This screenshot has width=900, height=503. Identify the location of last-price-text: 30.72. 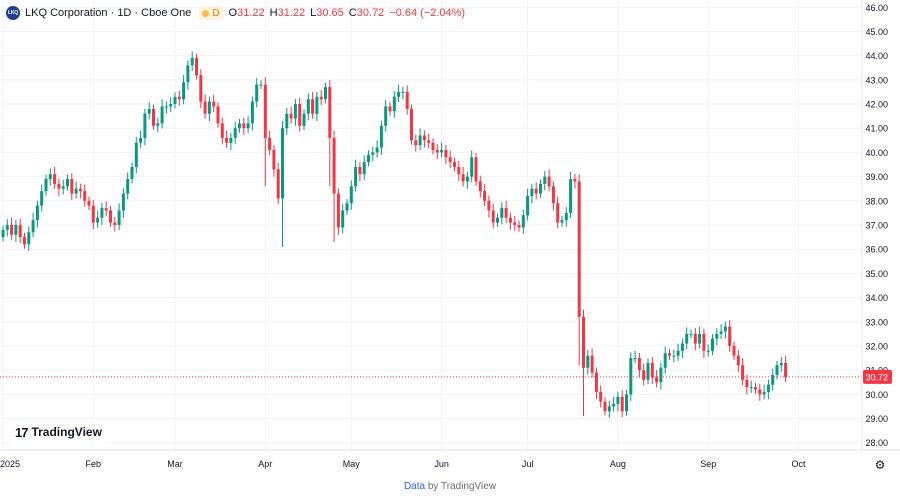
(876, 377).